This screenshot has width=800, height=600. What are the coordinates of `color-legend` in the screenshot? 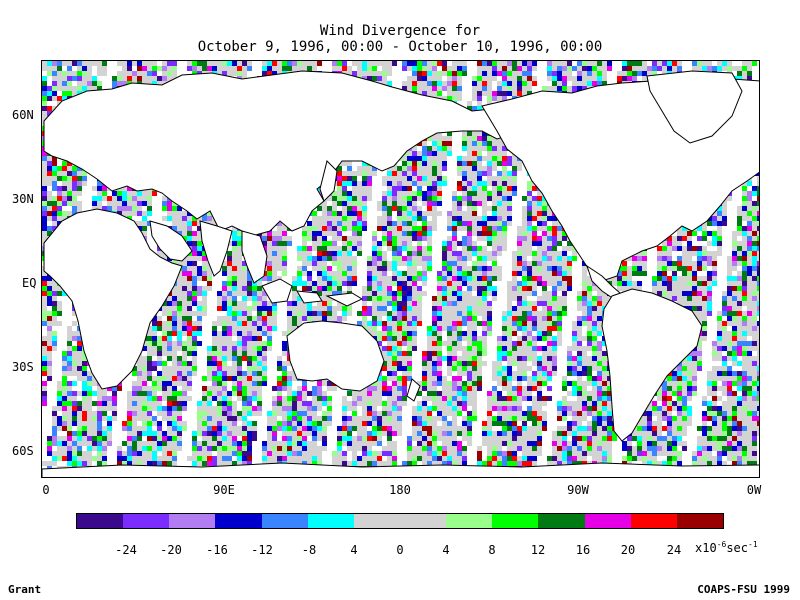 It's located at (400, 521).